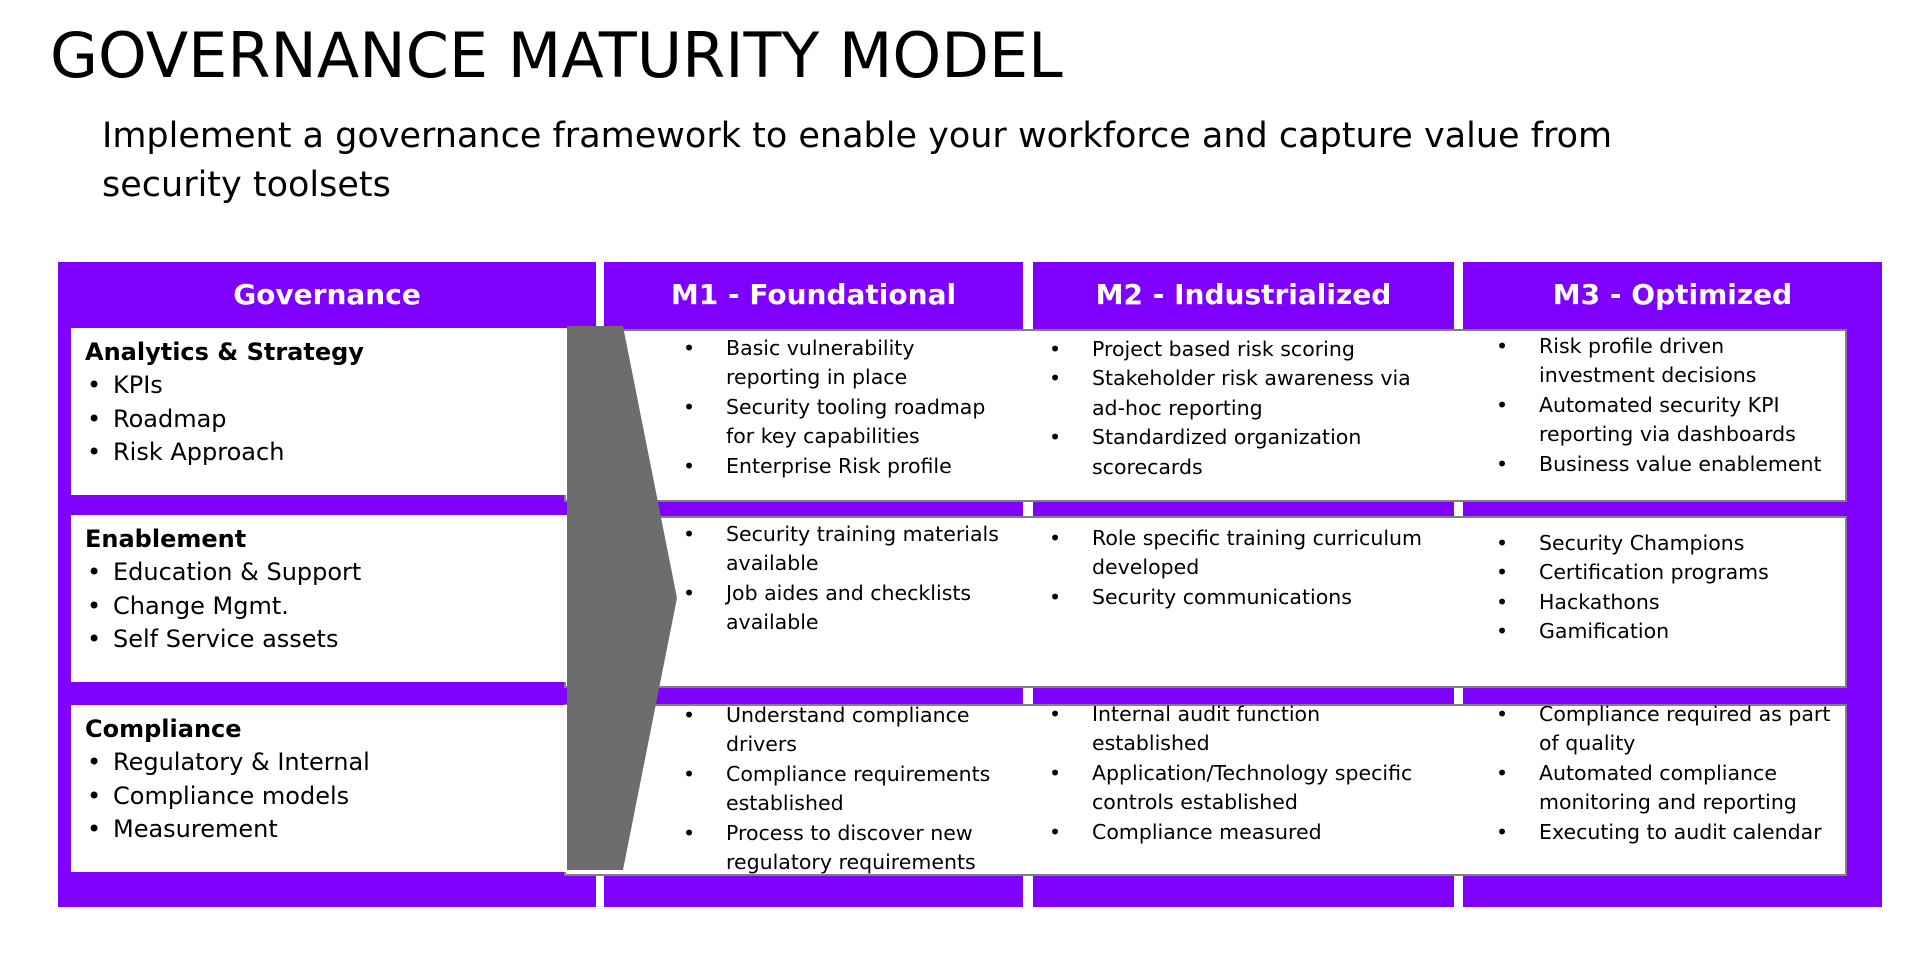 This screenshot has width=1905, height=971. Describe the element at coordinates (326, 830) in the screenshot. I see `governance-item: Measurement` at that location.